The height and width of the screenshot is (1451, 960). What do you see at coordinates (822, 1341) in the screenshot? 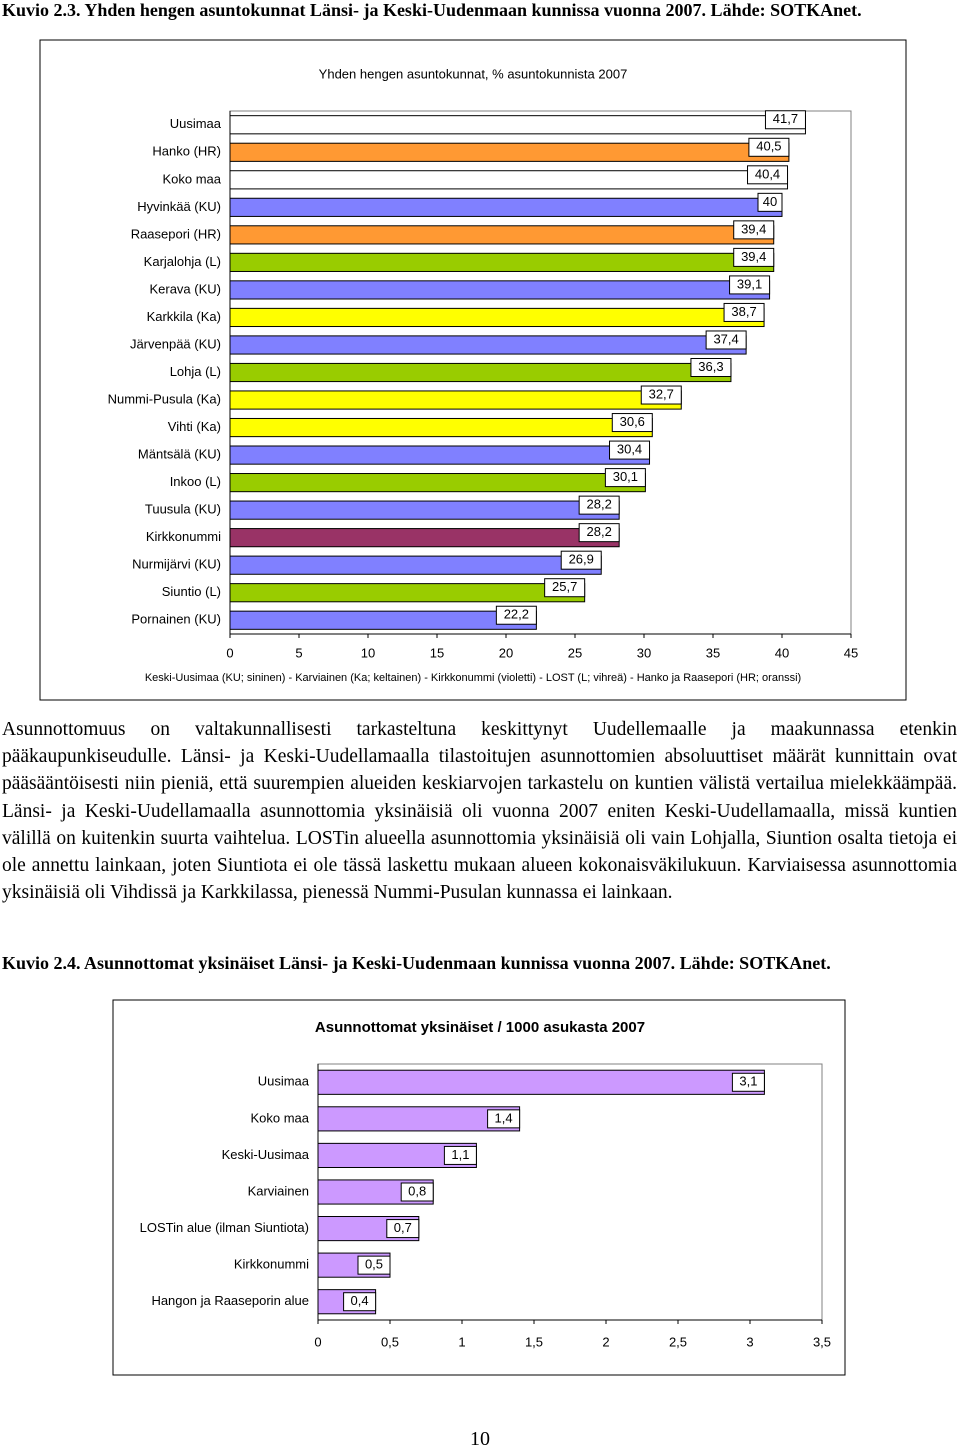
I see `x-tick-label: 3,5` at bounding box center [822, 1341].